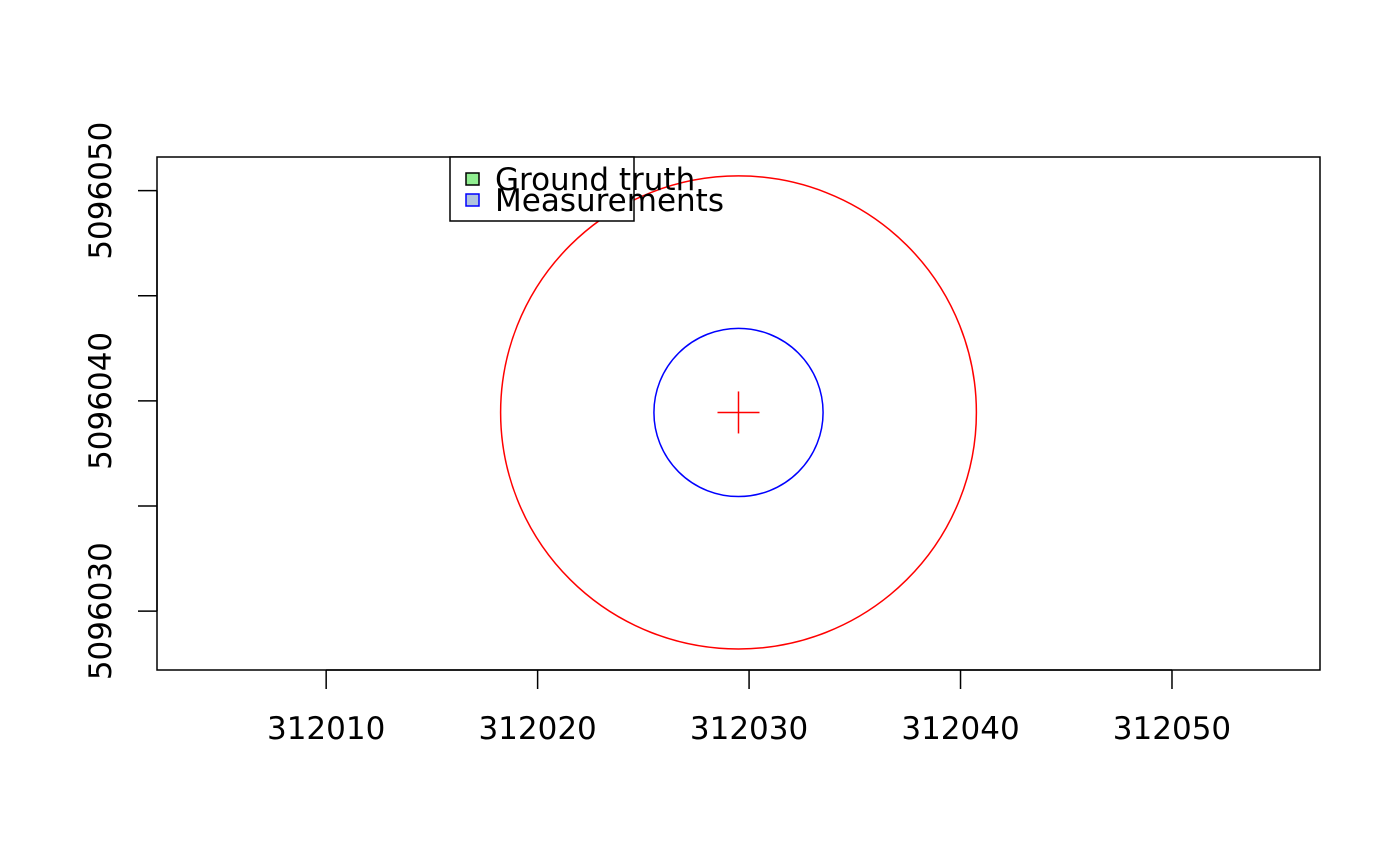 This screenshot has height=866, width=1400. What do you see at coordinates (595, 180) in the screenshot?
I see `legend-label: Ground truth` at bounding box center [595, 180].